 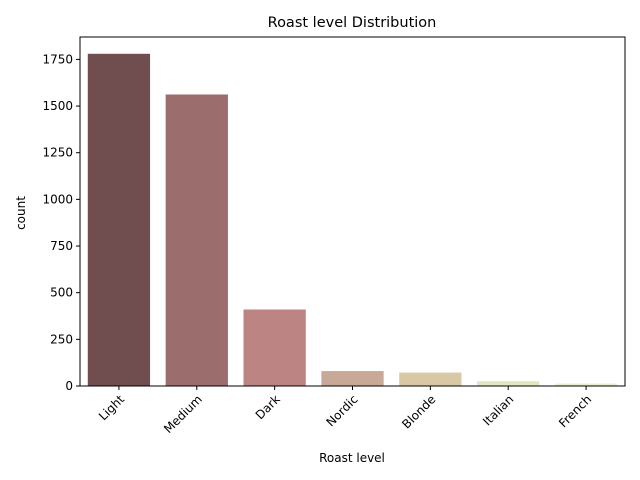 What do you see at coordinates (352, 458) in the screenshot?
I see `x-axis-label: Roast level` at bounding box center [352, 458].